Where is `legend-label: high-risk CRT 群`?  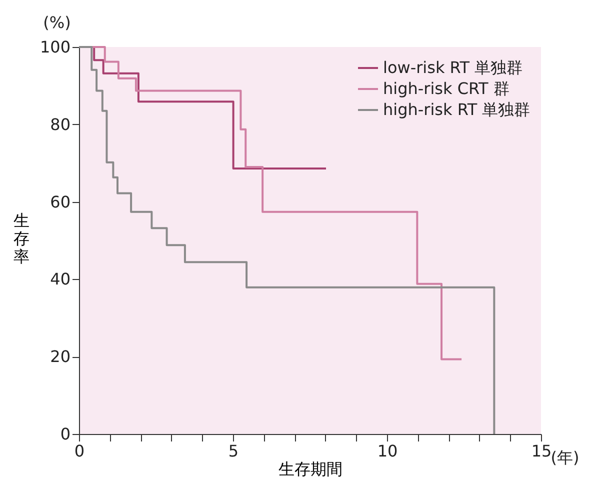 legend-label: high-risk CRT 群 is located at coordinates (446, 88).